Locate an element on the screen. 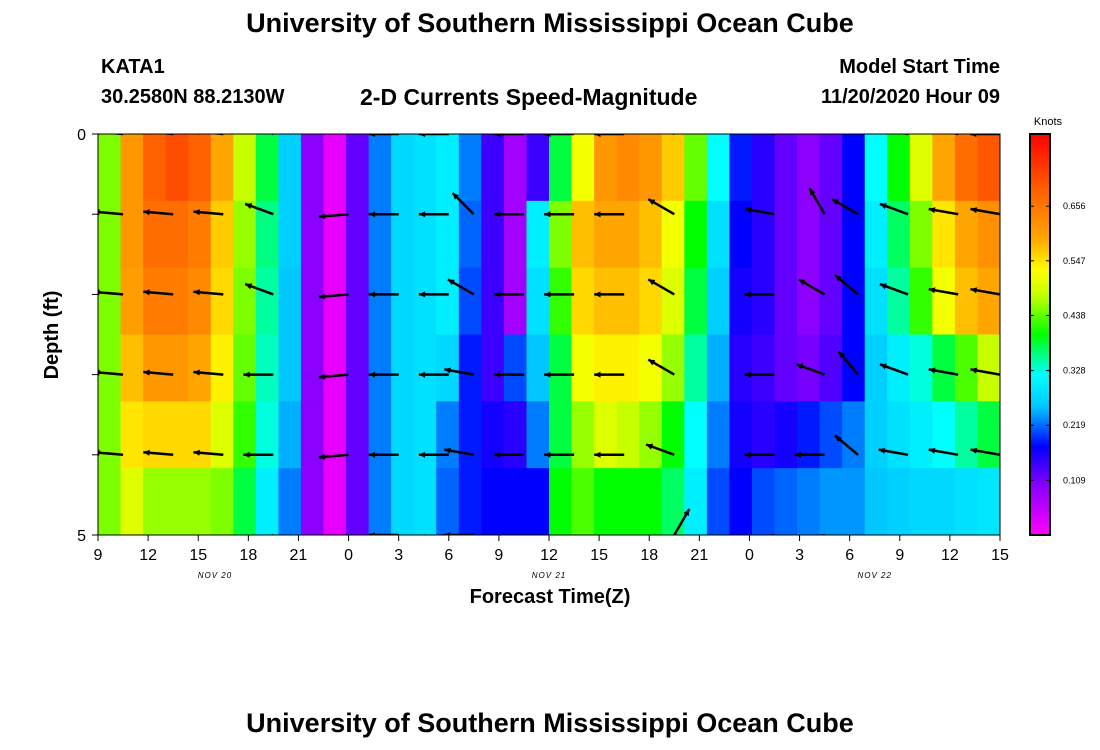 Image resolution: width=1100 pixels, height=750 pixels. x-tick-label: 18 is located at coordinates (649, 555).